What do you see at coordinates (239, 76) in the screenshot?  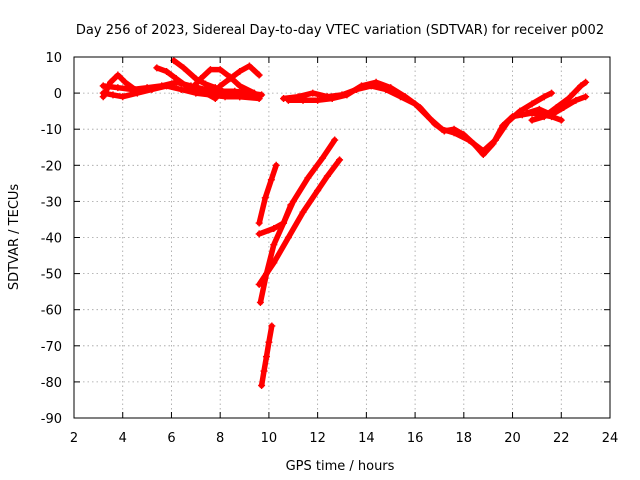 I see `series-arc-8h-rise` at bounding box center [239, 76].